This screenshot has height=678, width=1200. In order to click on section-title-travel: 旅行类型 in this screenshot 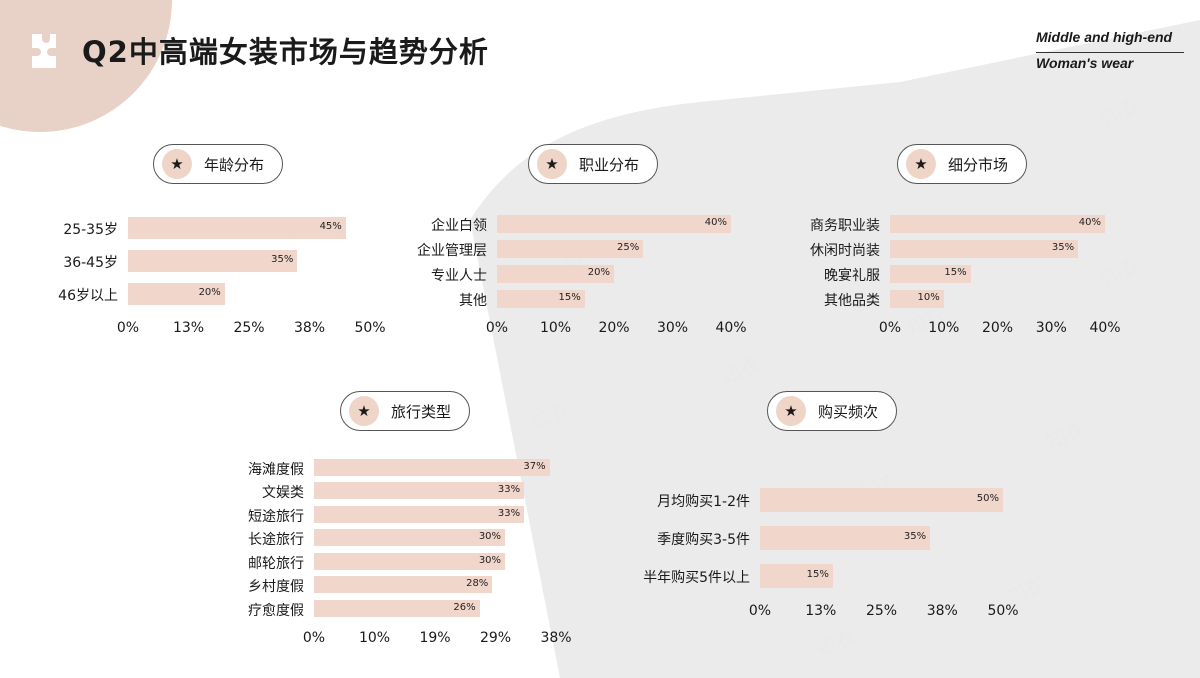, I will do `click(421, 411)`.